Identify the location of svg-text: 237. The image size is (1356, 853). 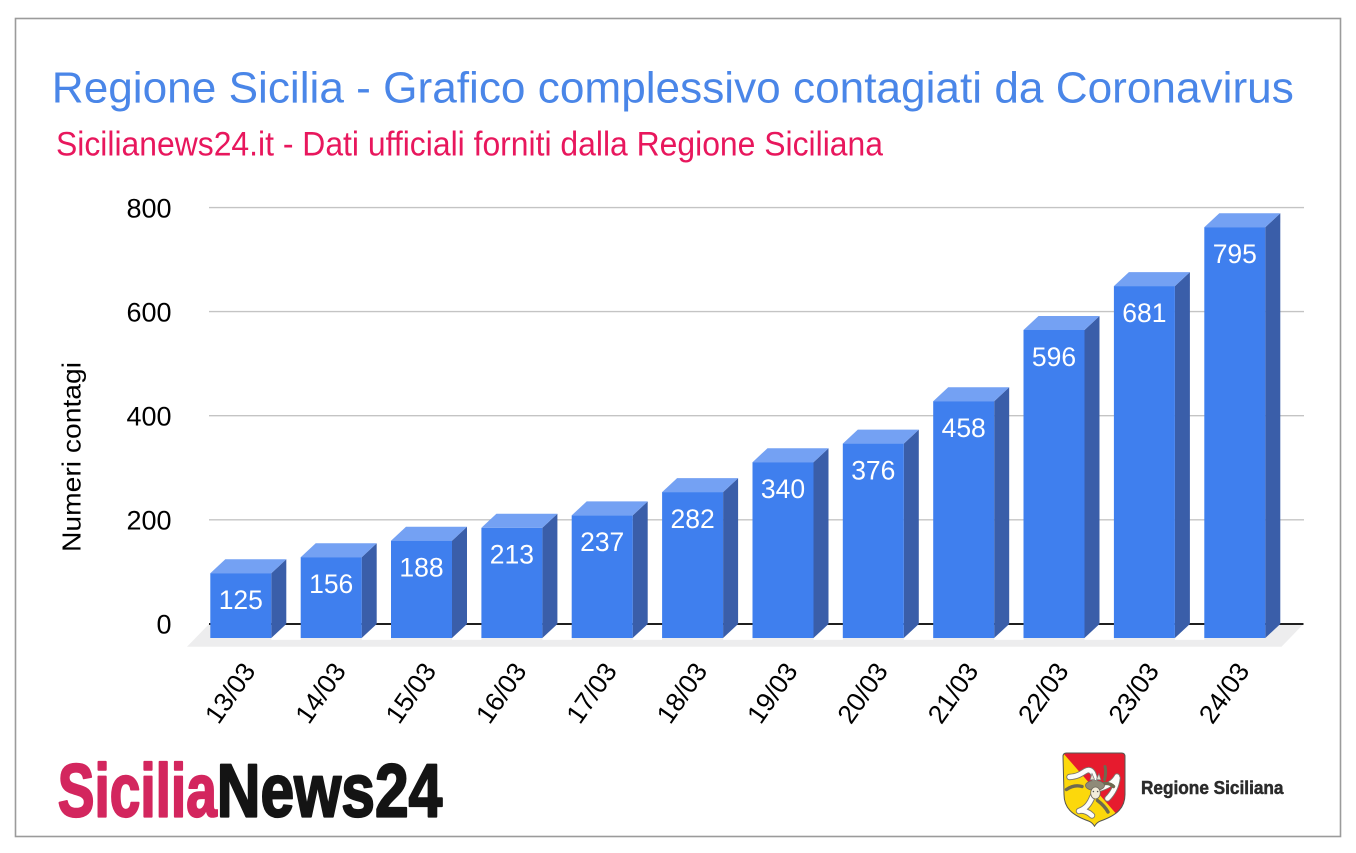
(602, 542).